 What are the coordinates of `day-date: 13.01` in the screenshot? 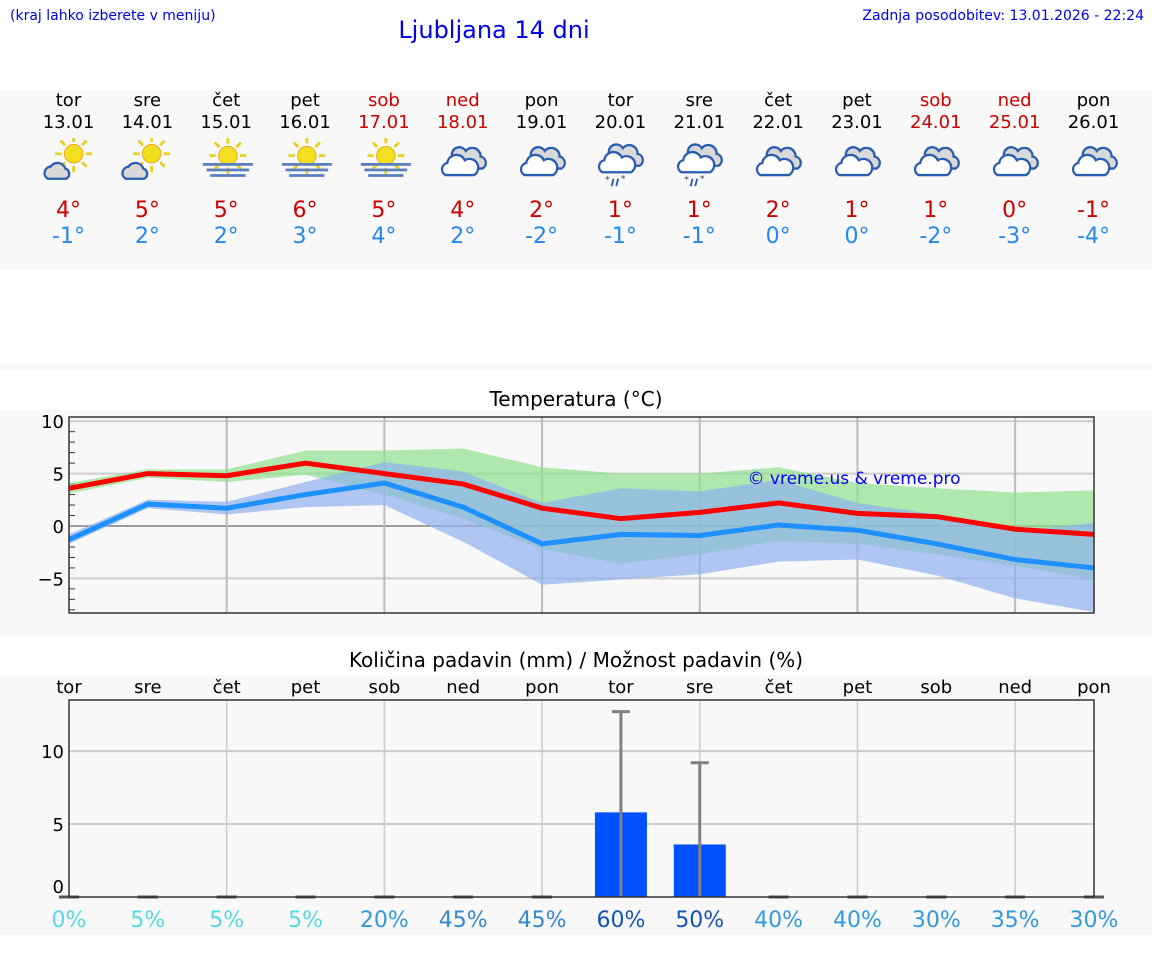 It's located at (68, 122).